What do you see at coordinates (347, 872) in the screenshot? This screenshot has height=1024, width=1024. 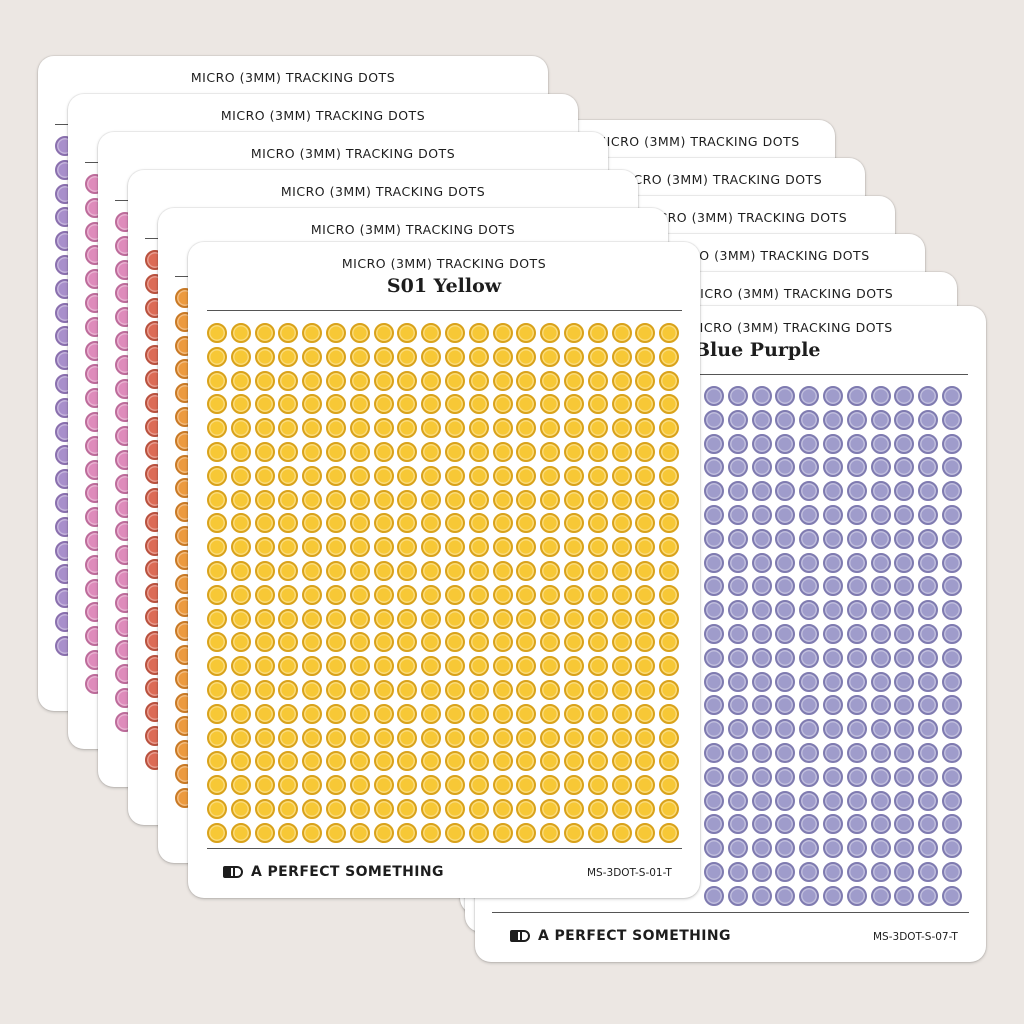 I see `brand-name: A PERFECT SOMETHING` at bounding box center [347, 872].